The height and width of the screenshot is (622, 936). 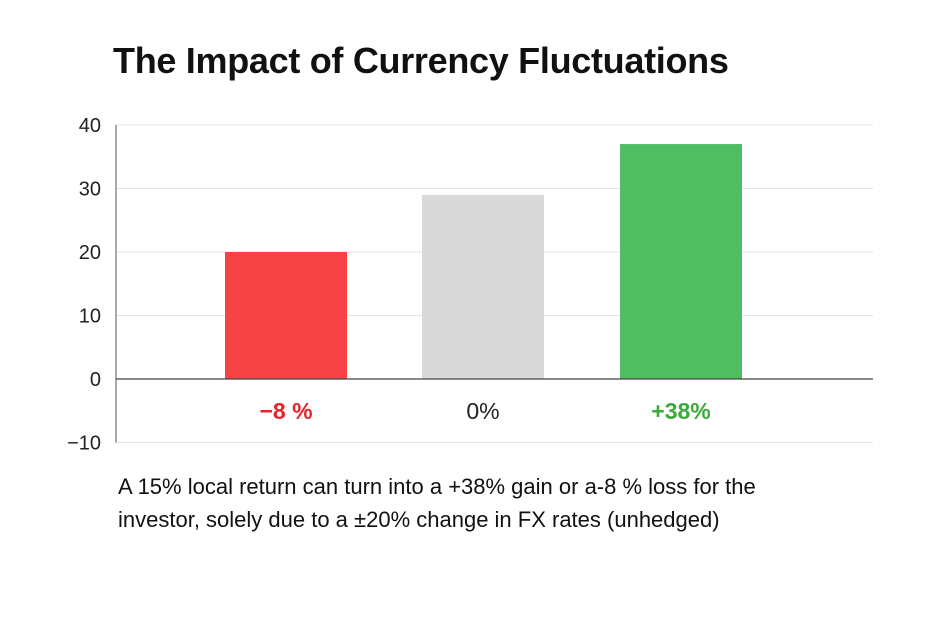 I want to click on category-label: 0%, so click(x=482, y=411).